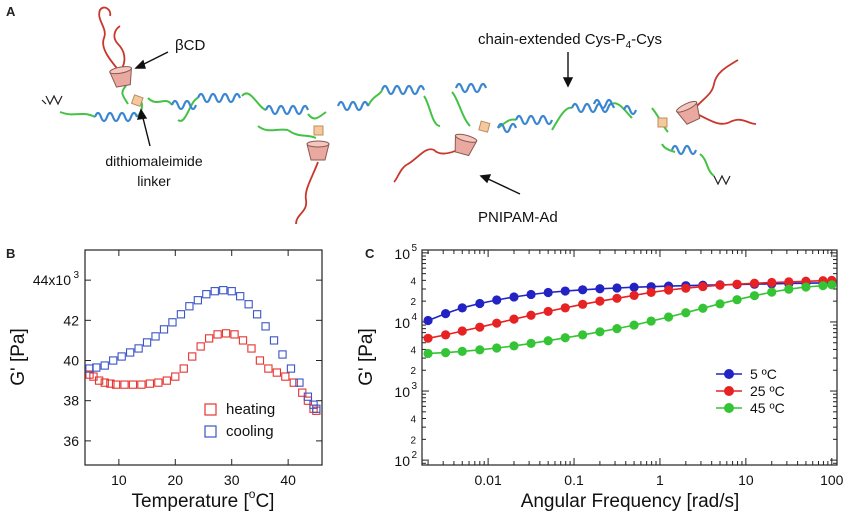 Image resolution: width=850 pixels, height=523 pixels. I want to click on panel-c-legend-marker-5 ºC, so click(729, 374).